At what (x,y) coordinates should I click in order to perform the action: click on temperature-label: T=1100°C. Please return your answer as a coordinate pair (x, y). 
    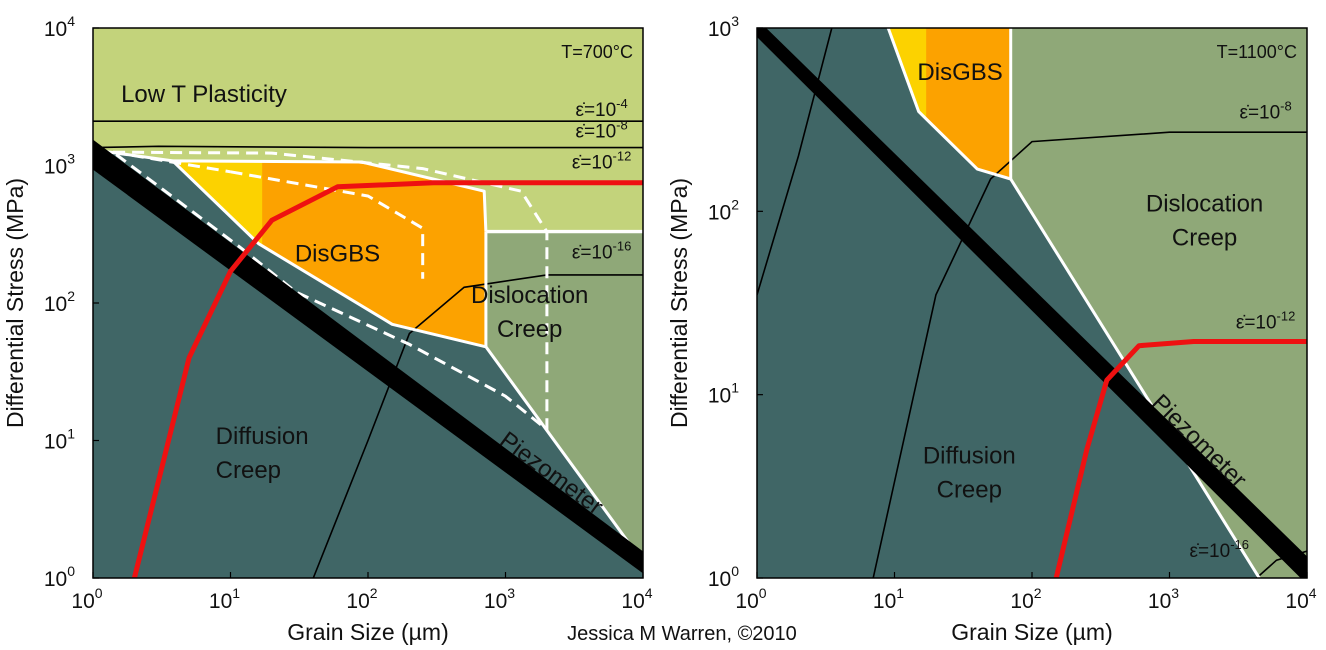
    Looking at the image, I should click on (1257, 52).